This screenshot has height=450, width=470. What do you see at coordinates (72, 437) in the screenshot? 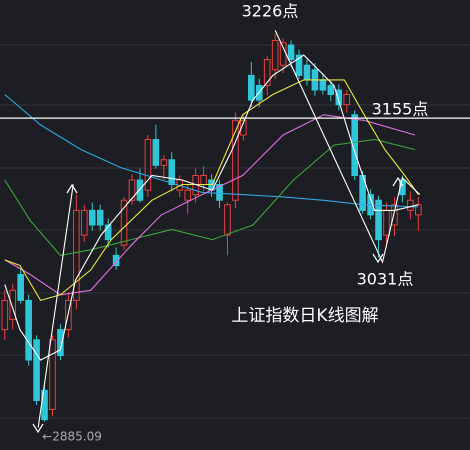
I see `annotation: ←2885.09` at bounding box center [72, 437].